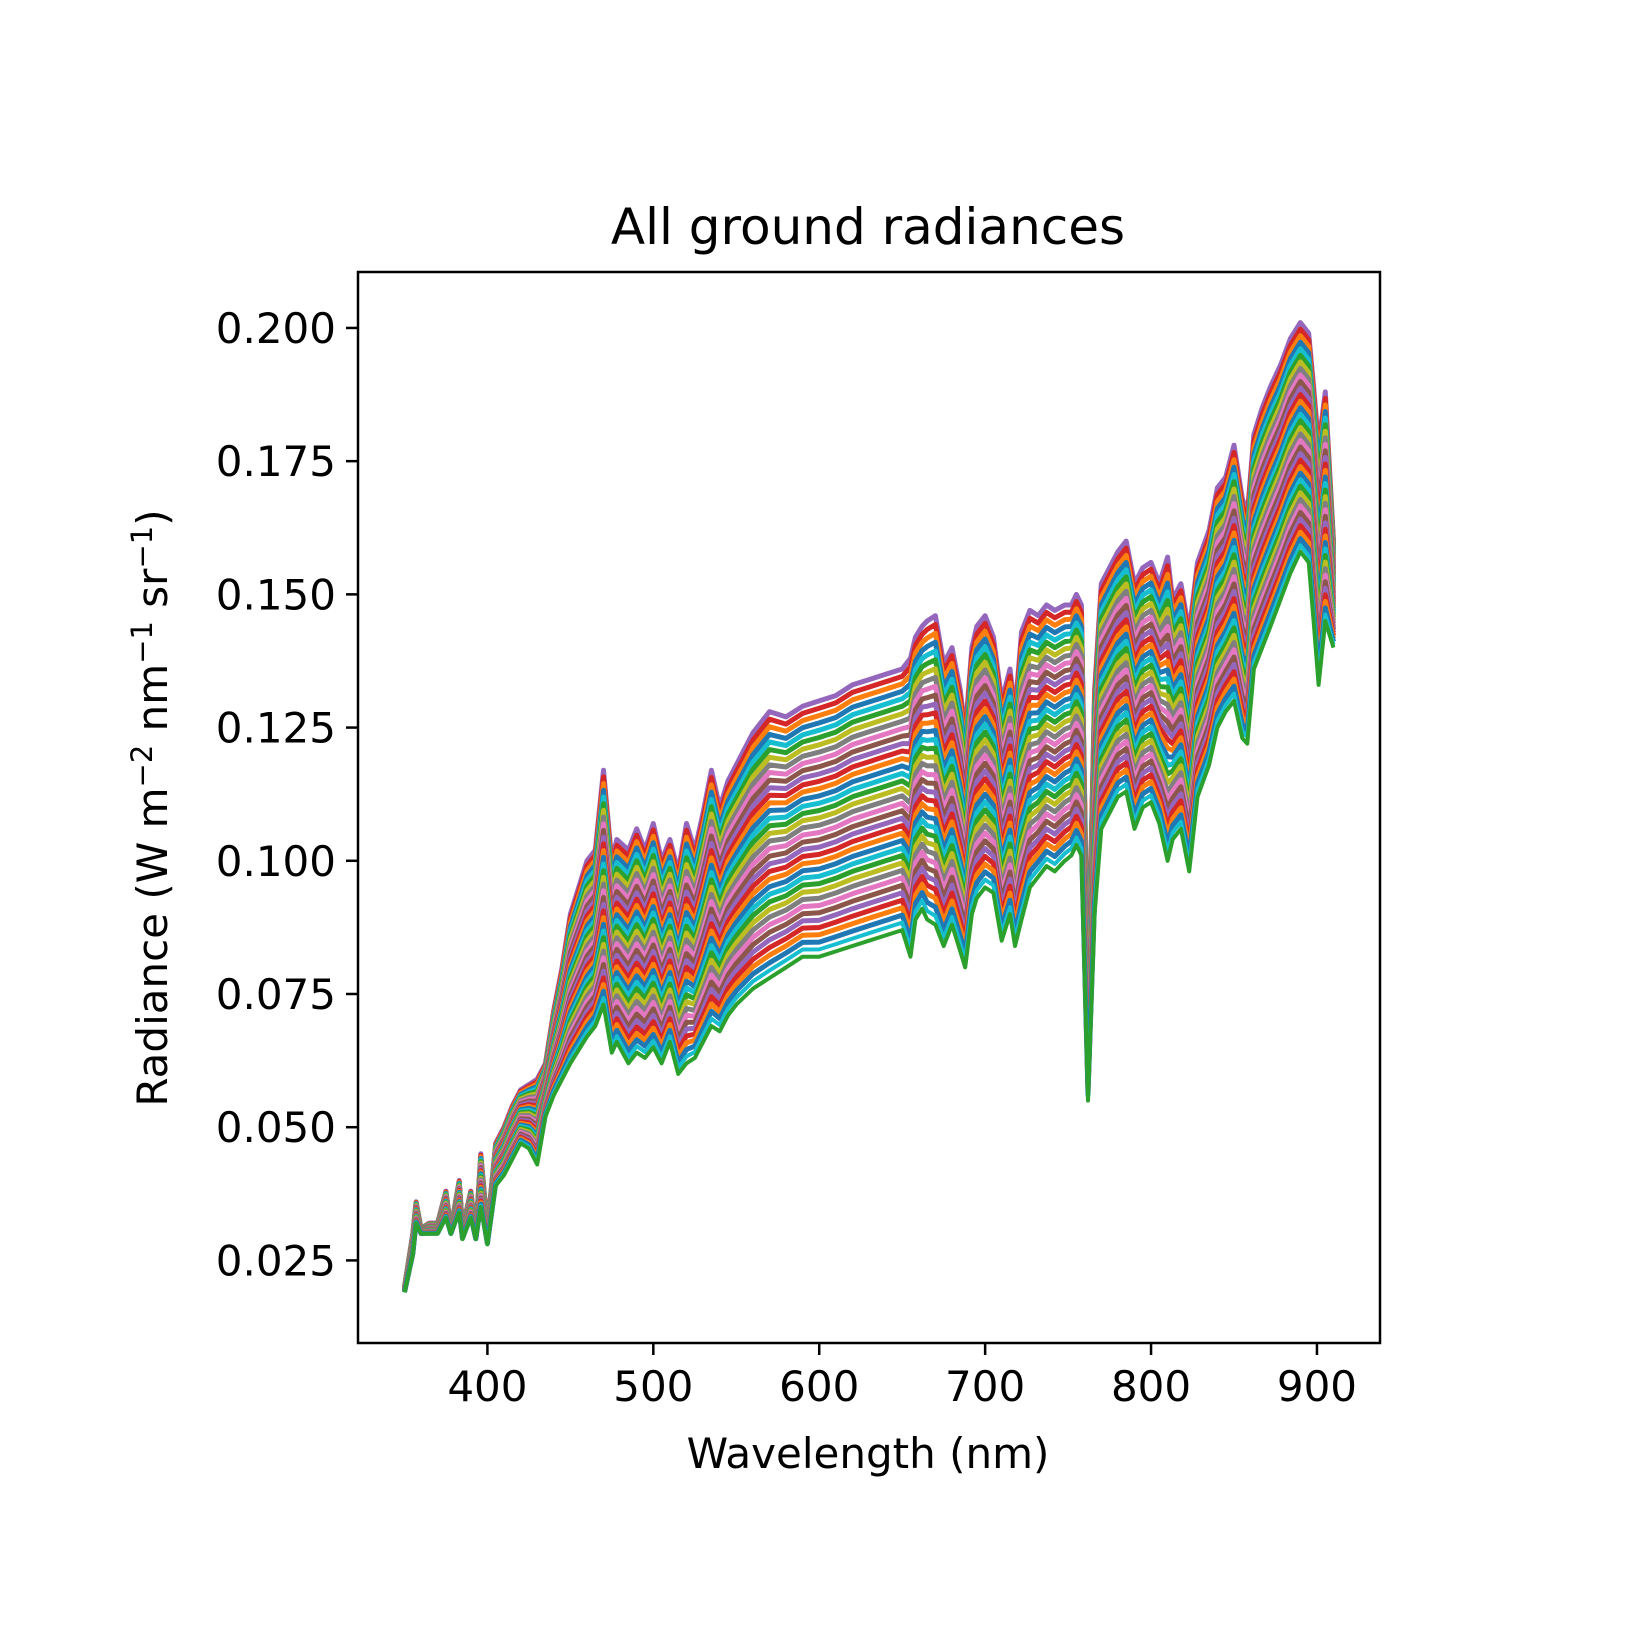 The image size is (1650, 1650). What do you see at coordinates (276, 1260) in the screenshot?
I see `y-tick-label: 0.025` at bounding box center [276, 1260].